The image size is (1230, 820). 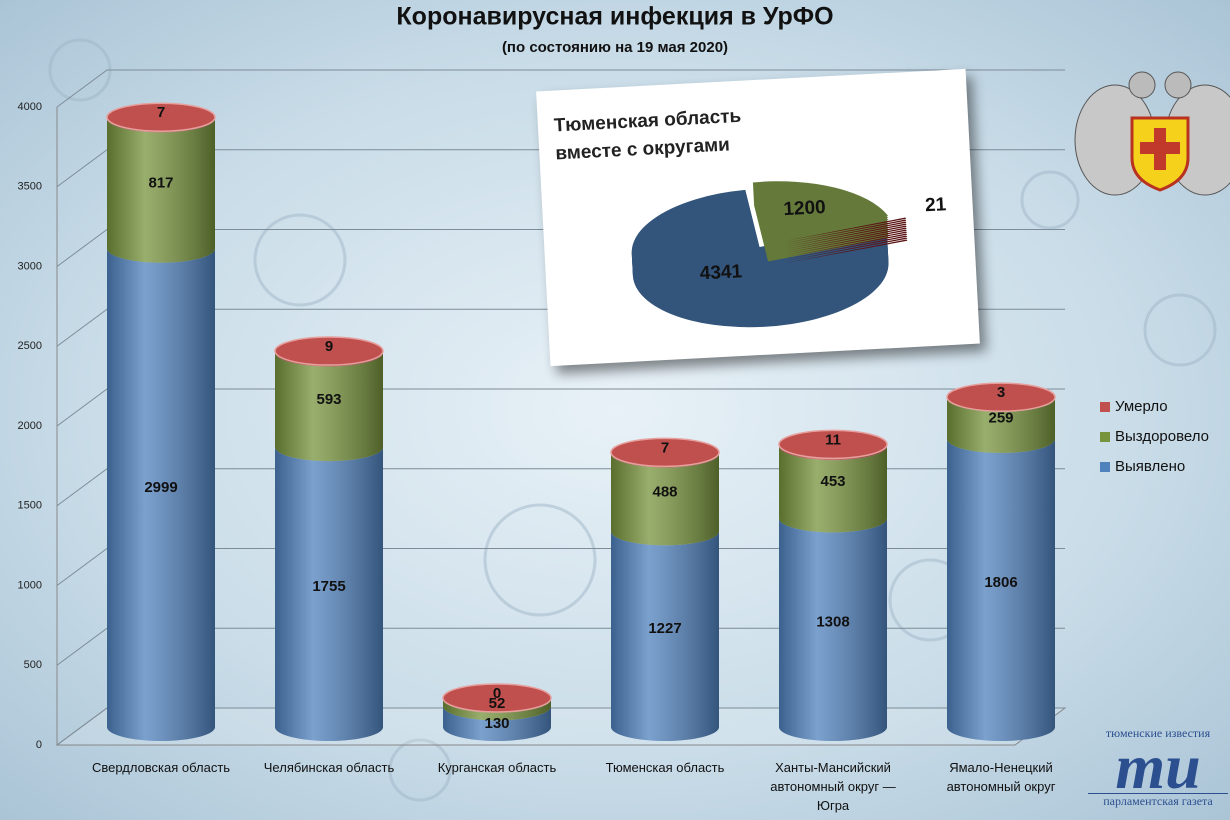 I want to click on data-label: 130, so click(x=496, y=723).